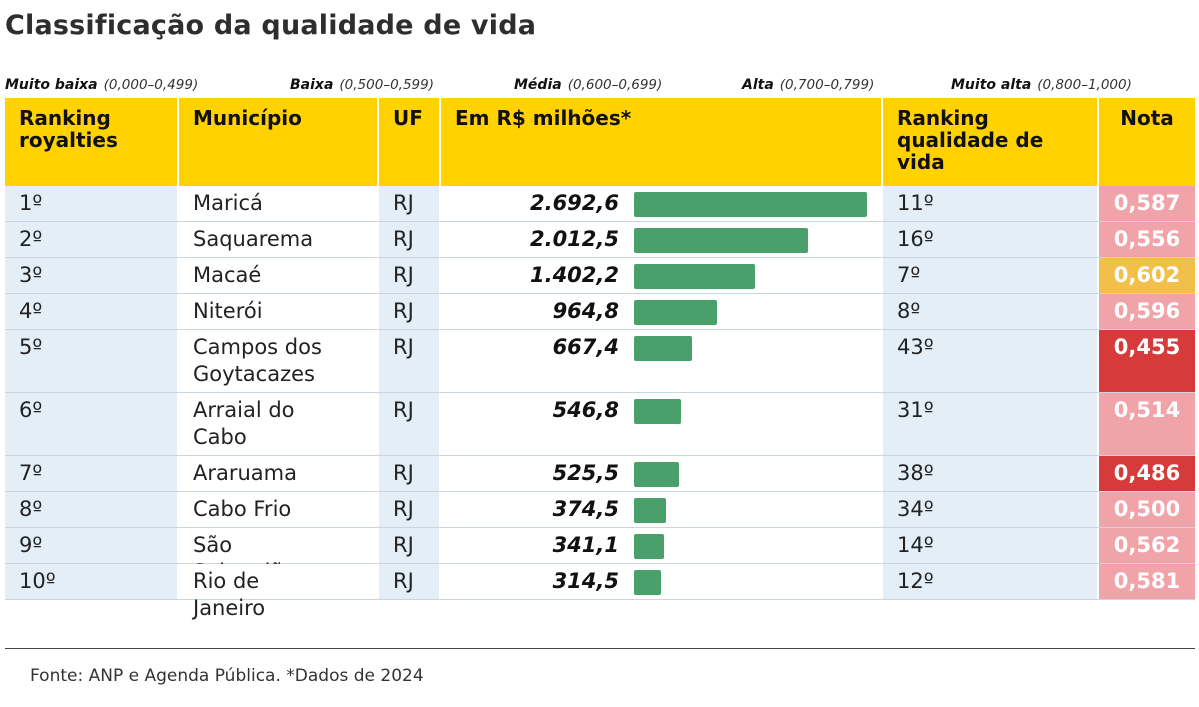 The height and width of the screenshot is (707, 1199). I want to click on rank-royalties-cell: 5º, so click(91, 361).